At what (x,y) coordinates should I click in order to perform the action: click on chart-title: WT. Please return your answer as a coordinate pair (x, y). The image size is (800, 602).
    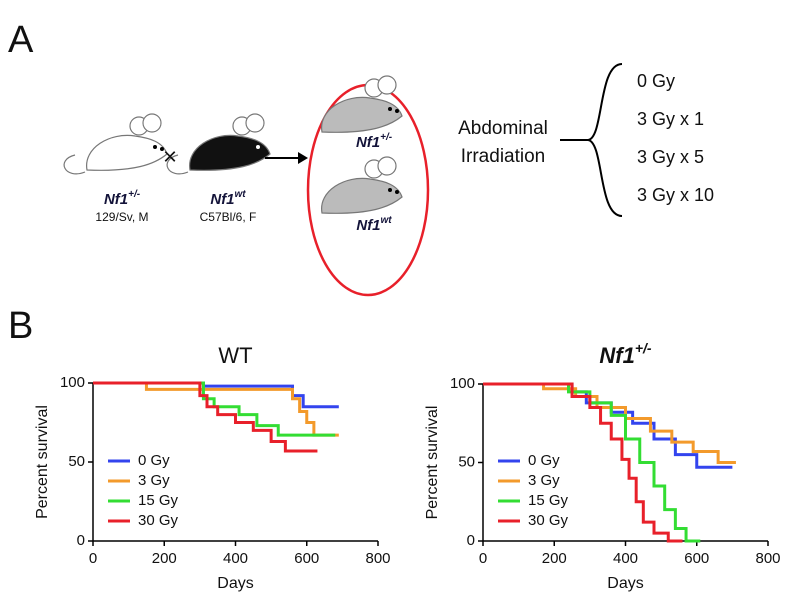
    Looking at the image, I should click on (235, 355).